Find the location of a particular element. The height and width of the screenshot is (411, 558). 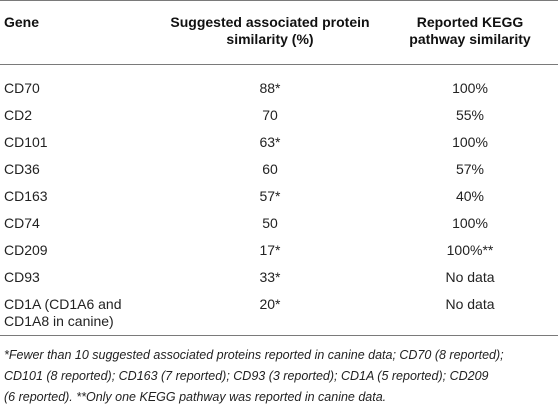

cell-kegg-similarity: 100%** is located at coordinates (470, 250).